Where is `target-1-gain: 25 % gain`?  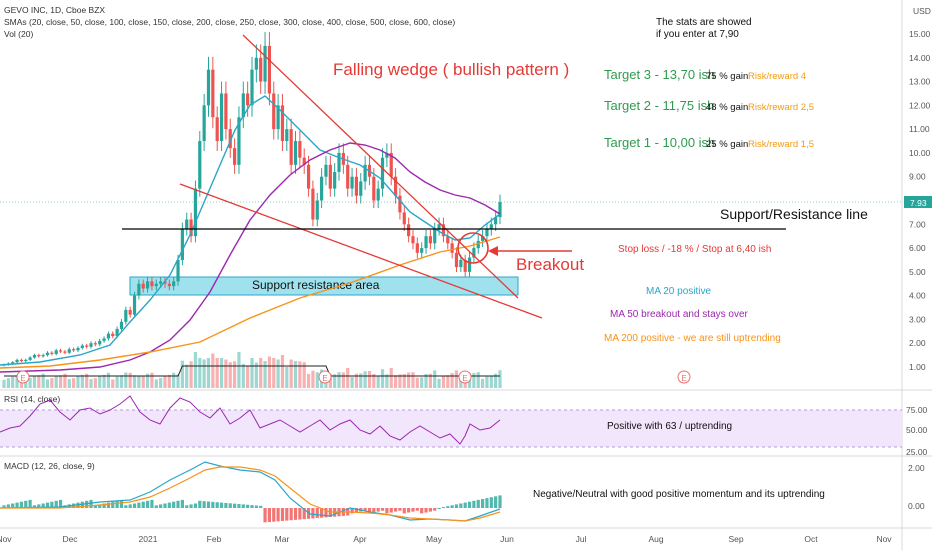 target-1-gain: 25 % gain is located at coordinates (727, 144).